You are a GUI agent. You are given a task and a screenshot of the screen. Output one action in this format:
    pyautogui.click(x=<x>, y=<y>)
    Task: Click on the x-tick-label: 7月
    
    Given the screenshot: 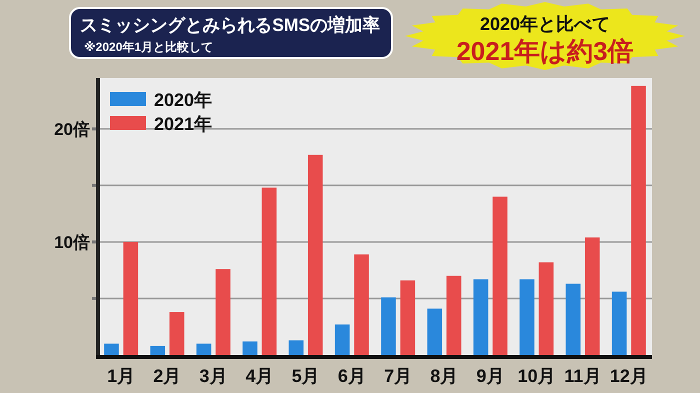 What is the action you would take?
    pyautogui.click(x=398, y=376)
    